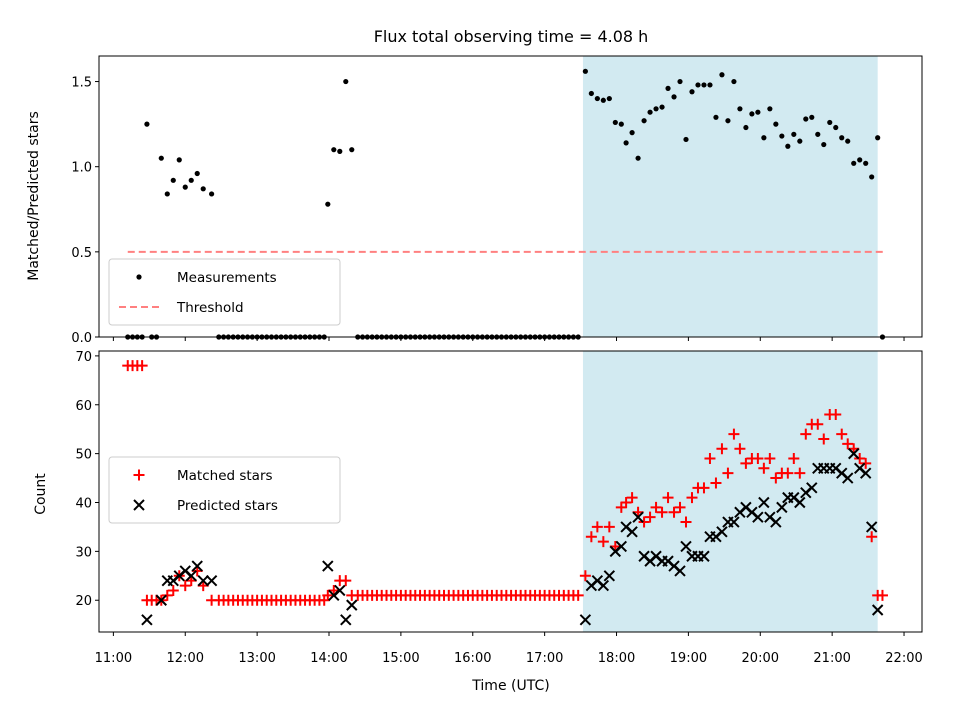 The image size is (960, 720). Describe the element at coordinates (83, 406) in the screenshot. I see `y-tick-label: 60` at that location.